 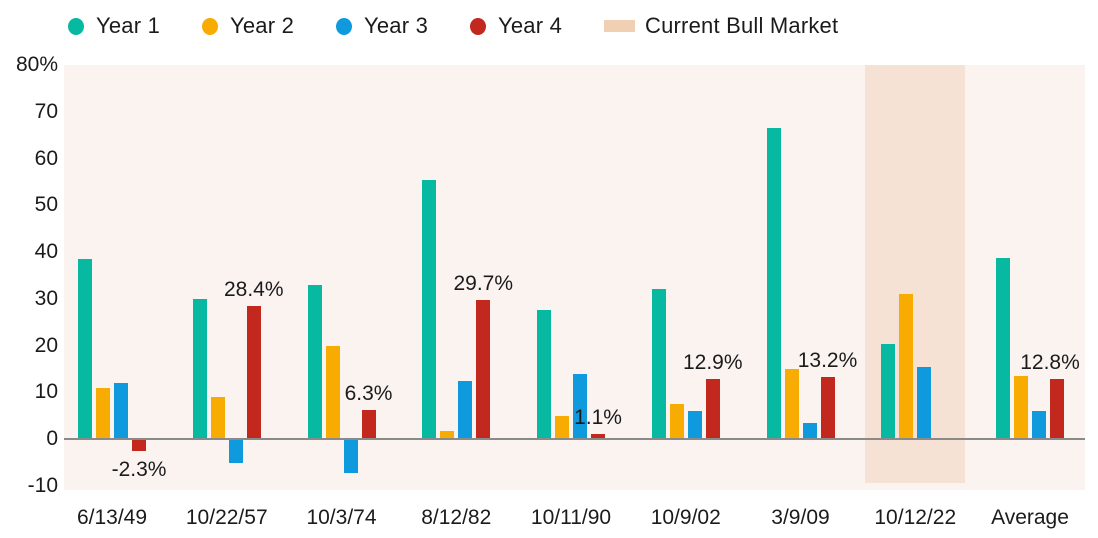 I want to click on legend-item: Year 4, so click(x=516, y=26).